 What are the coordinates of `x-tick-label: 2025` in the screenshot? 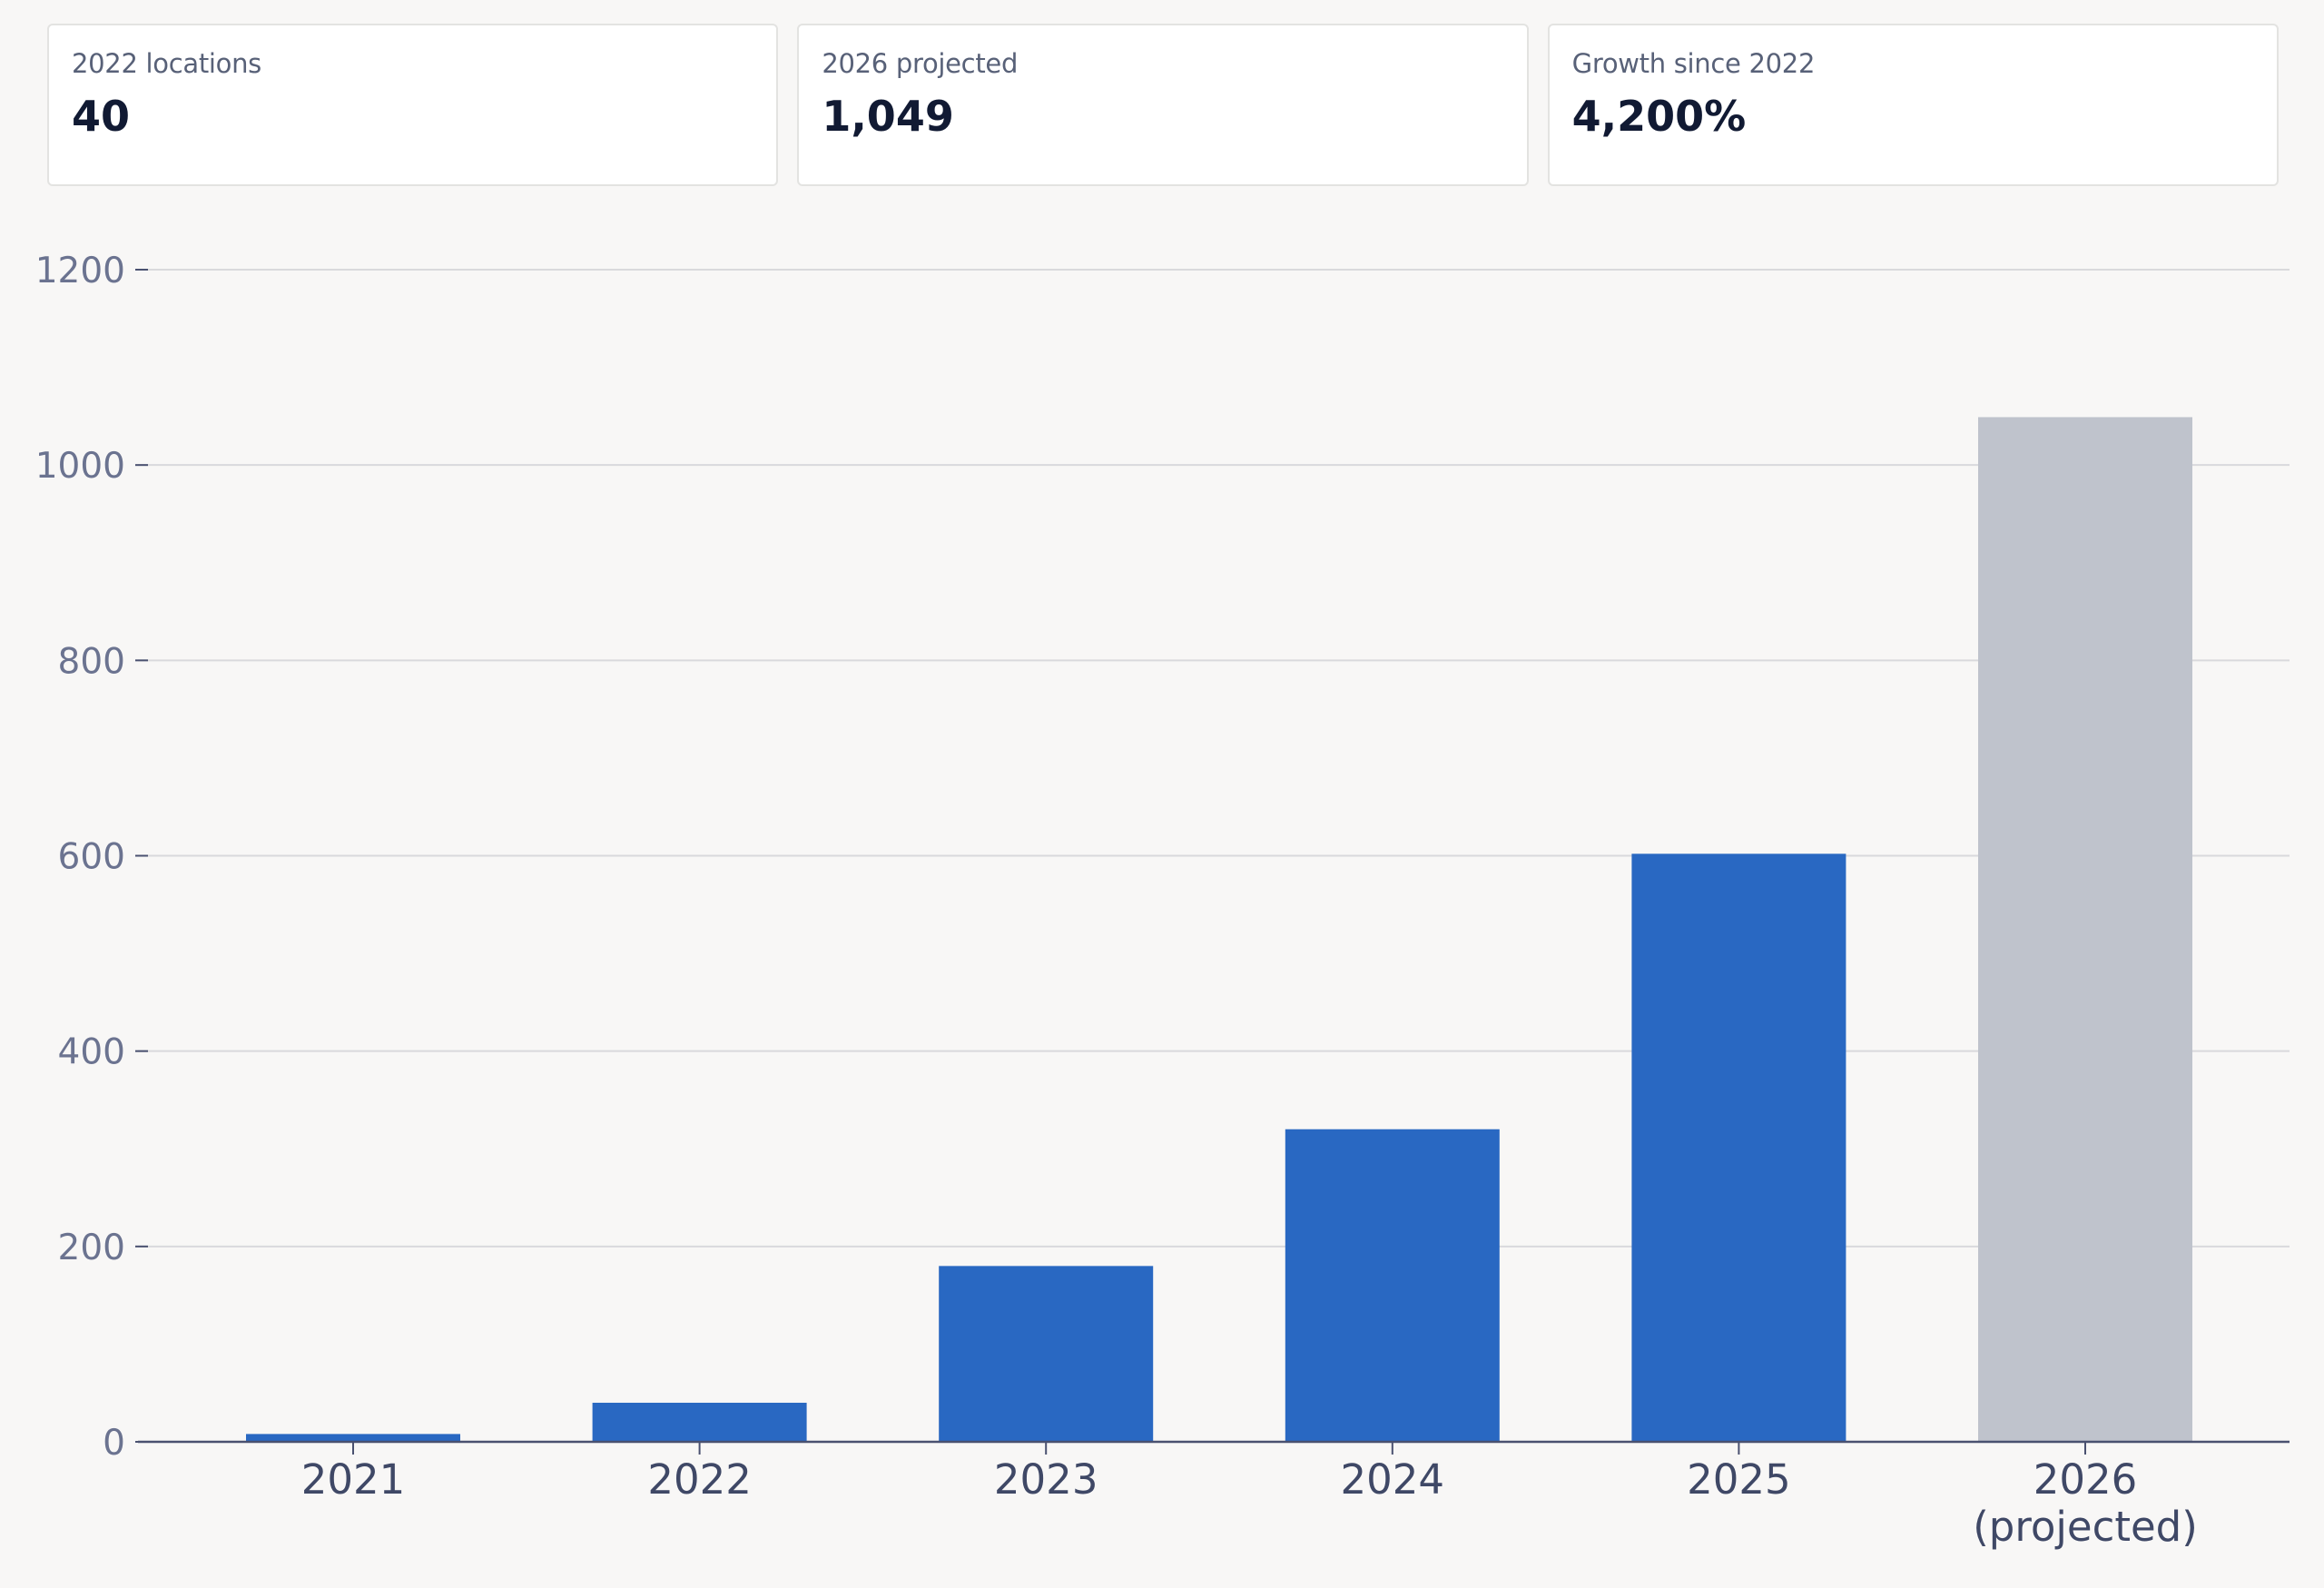 It's located at (1739, 1479).